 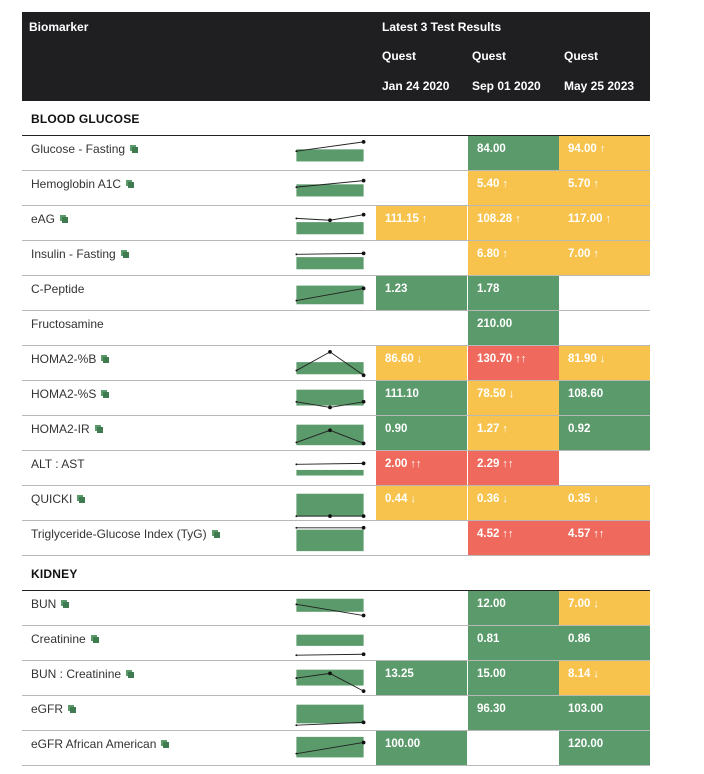 I want to click on result-cell: 7.00 ↓, so click(x=604, y=608).